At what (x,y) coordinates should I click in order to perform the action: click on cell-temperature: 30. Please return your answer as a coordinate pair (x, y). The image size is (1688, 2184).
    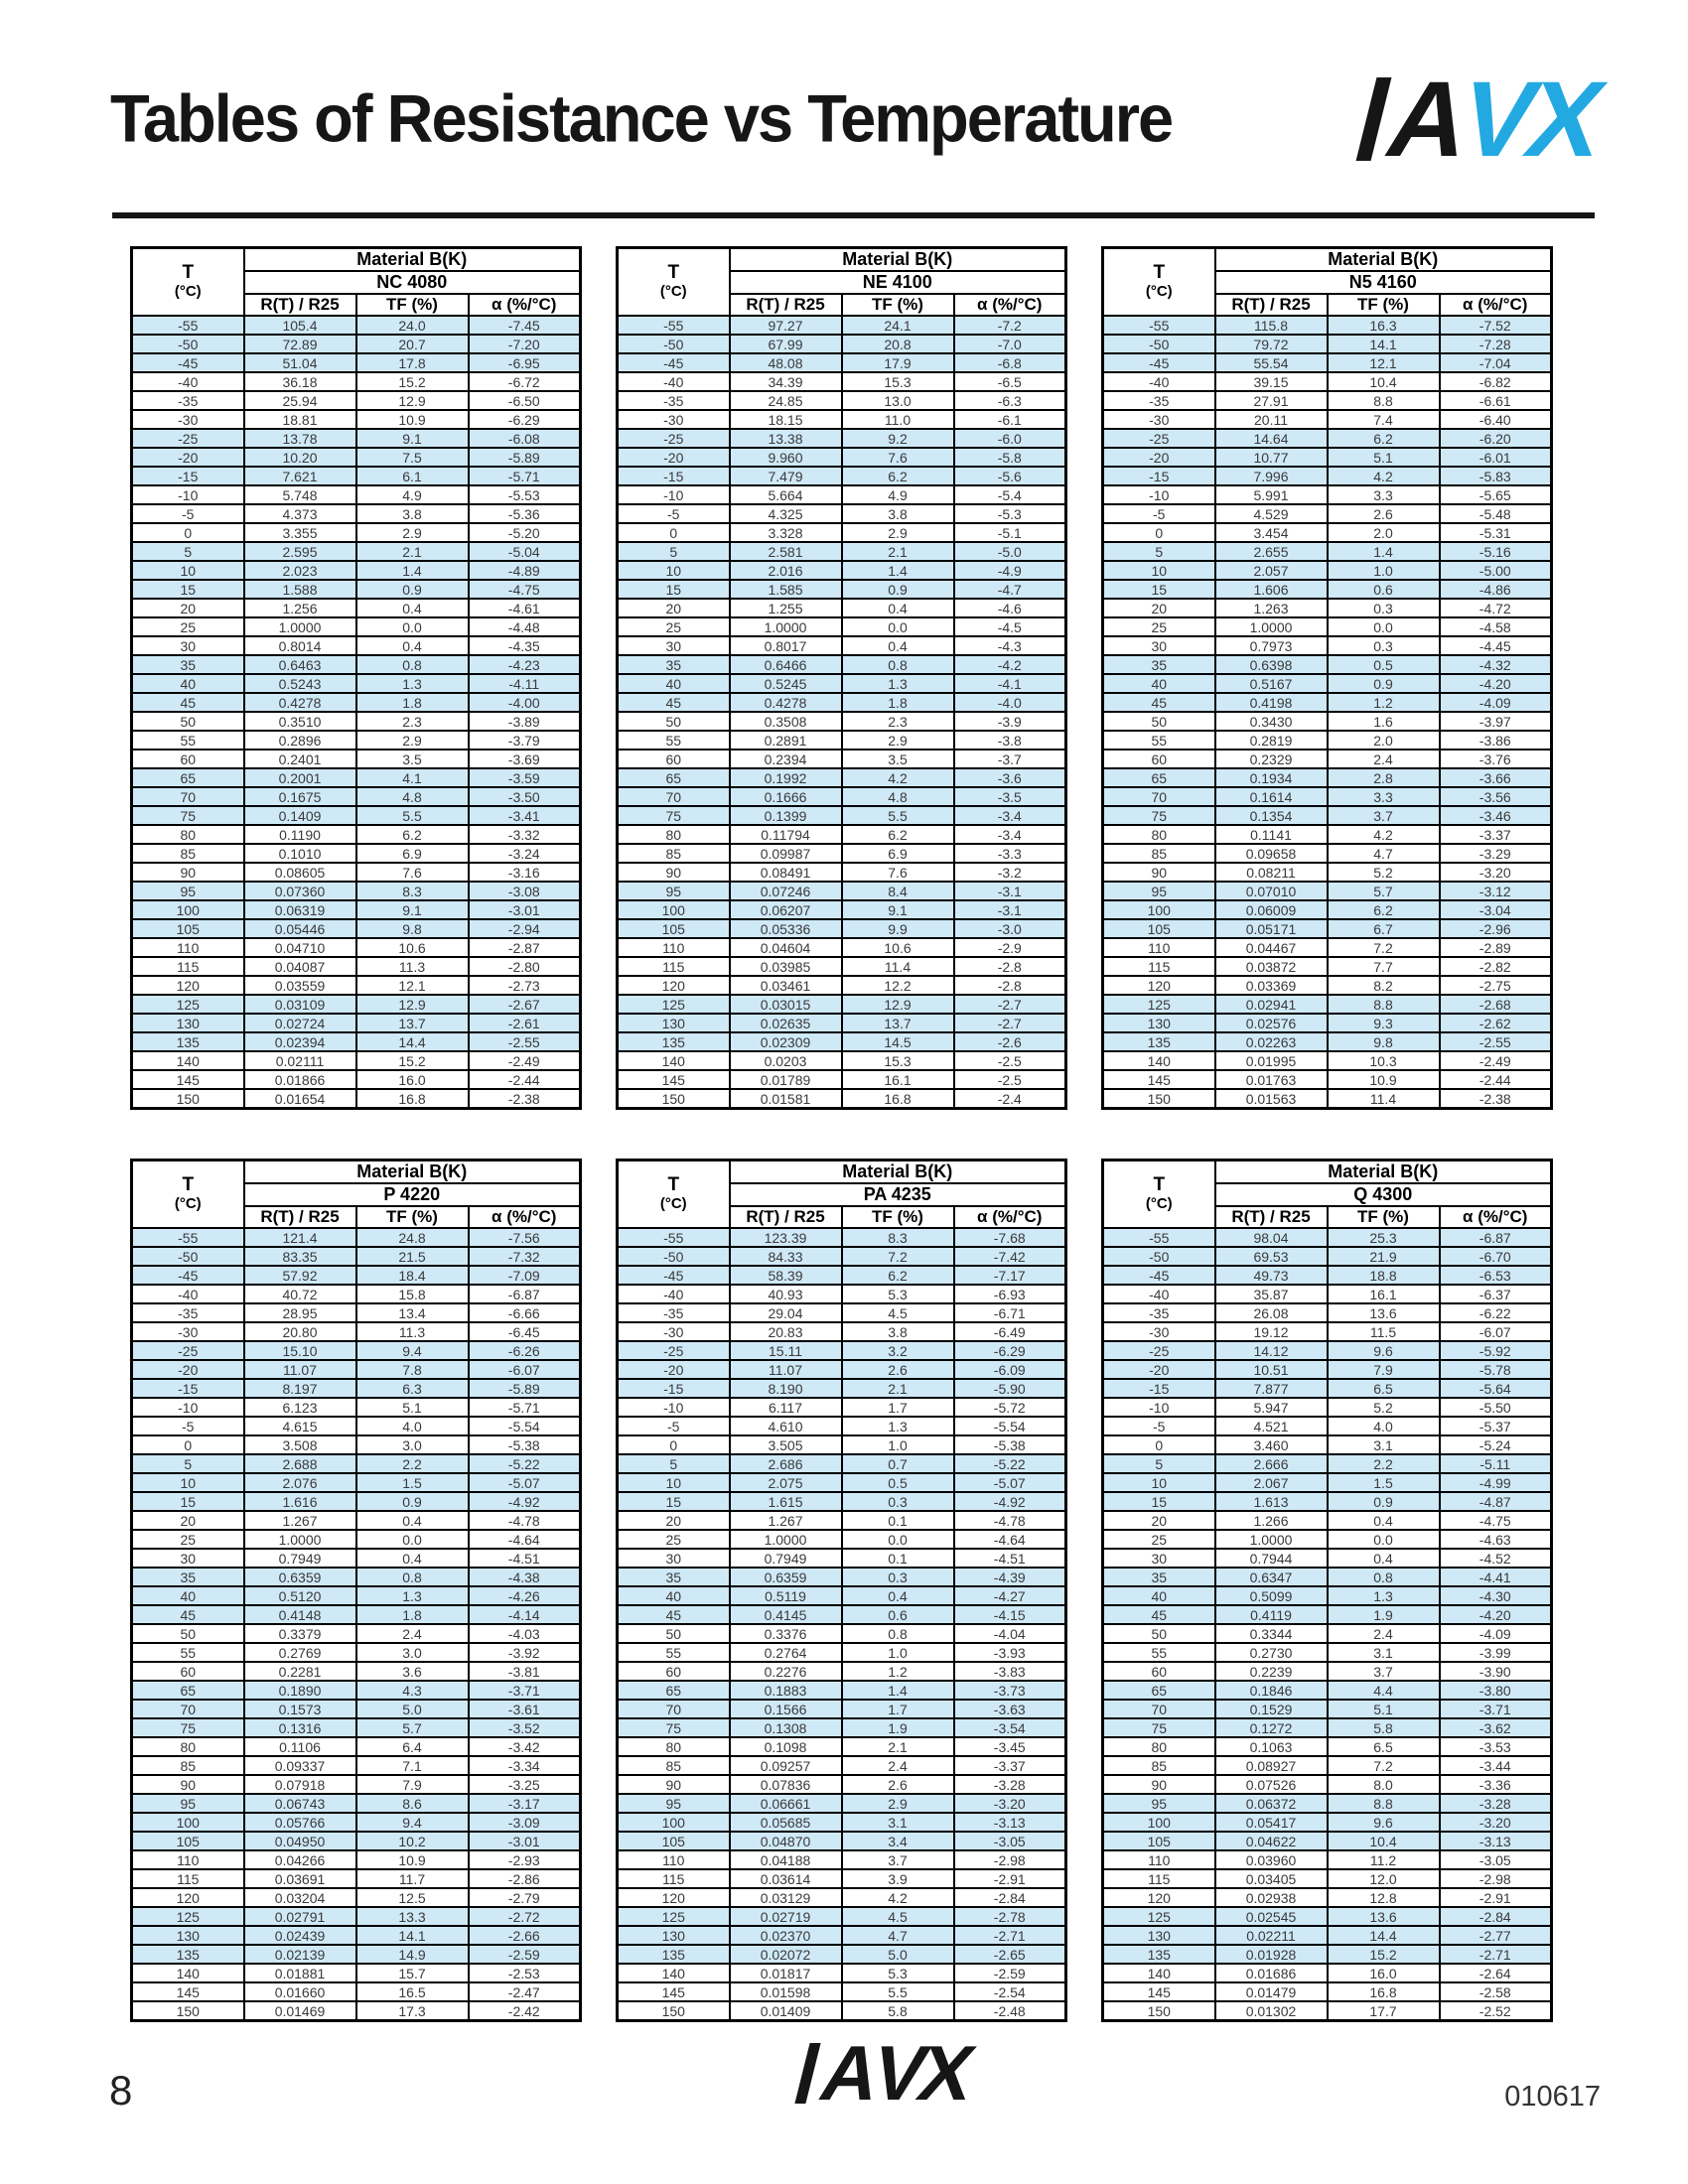
    Looking at the image, I should click on (187, 645).